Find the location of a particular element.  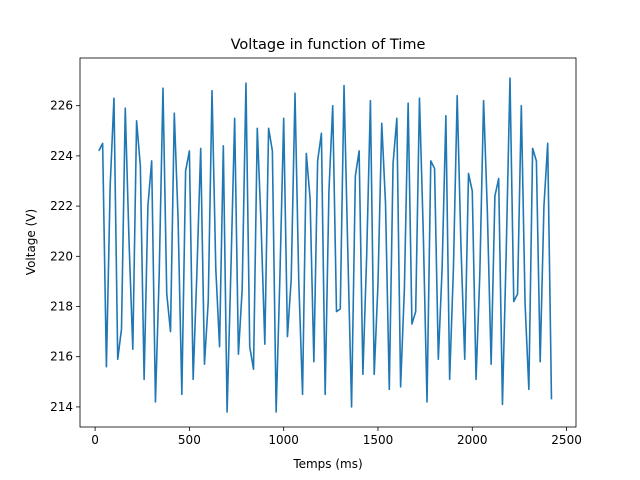

x-tick-label: 2500 is located at coordinates (566, 440).